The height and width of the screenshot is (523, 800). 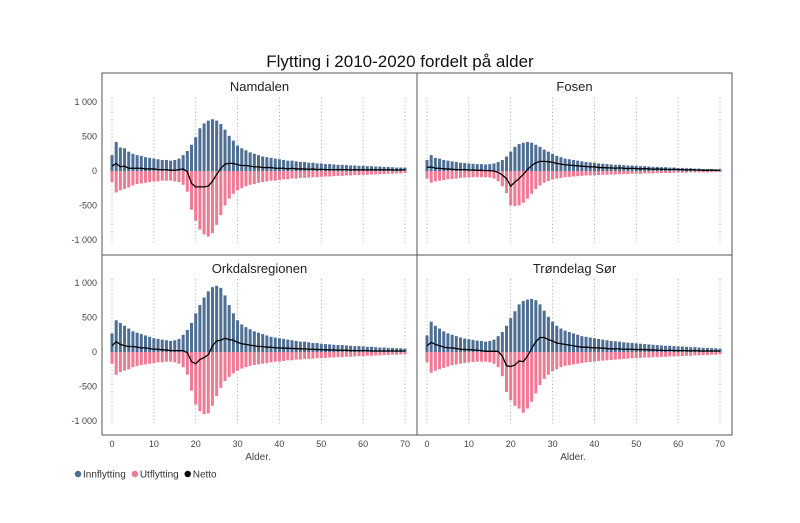 I want to click on legend-label: Utflytting, so click(x=159, y=475).